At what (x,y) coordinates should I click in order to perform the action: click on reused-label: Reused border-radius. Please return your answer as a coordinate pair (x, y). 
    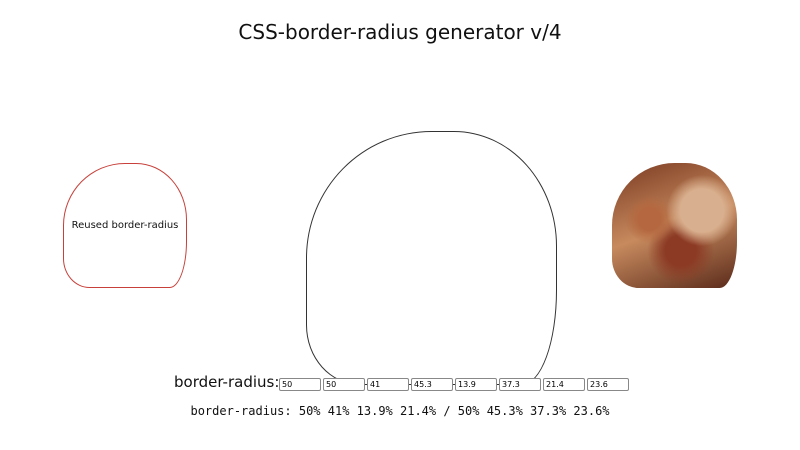
    Looking at the image, I should click on (125, 225).